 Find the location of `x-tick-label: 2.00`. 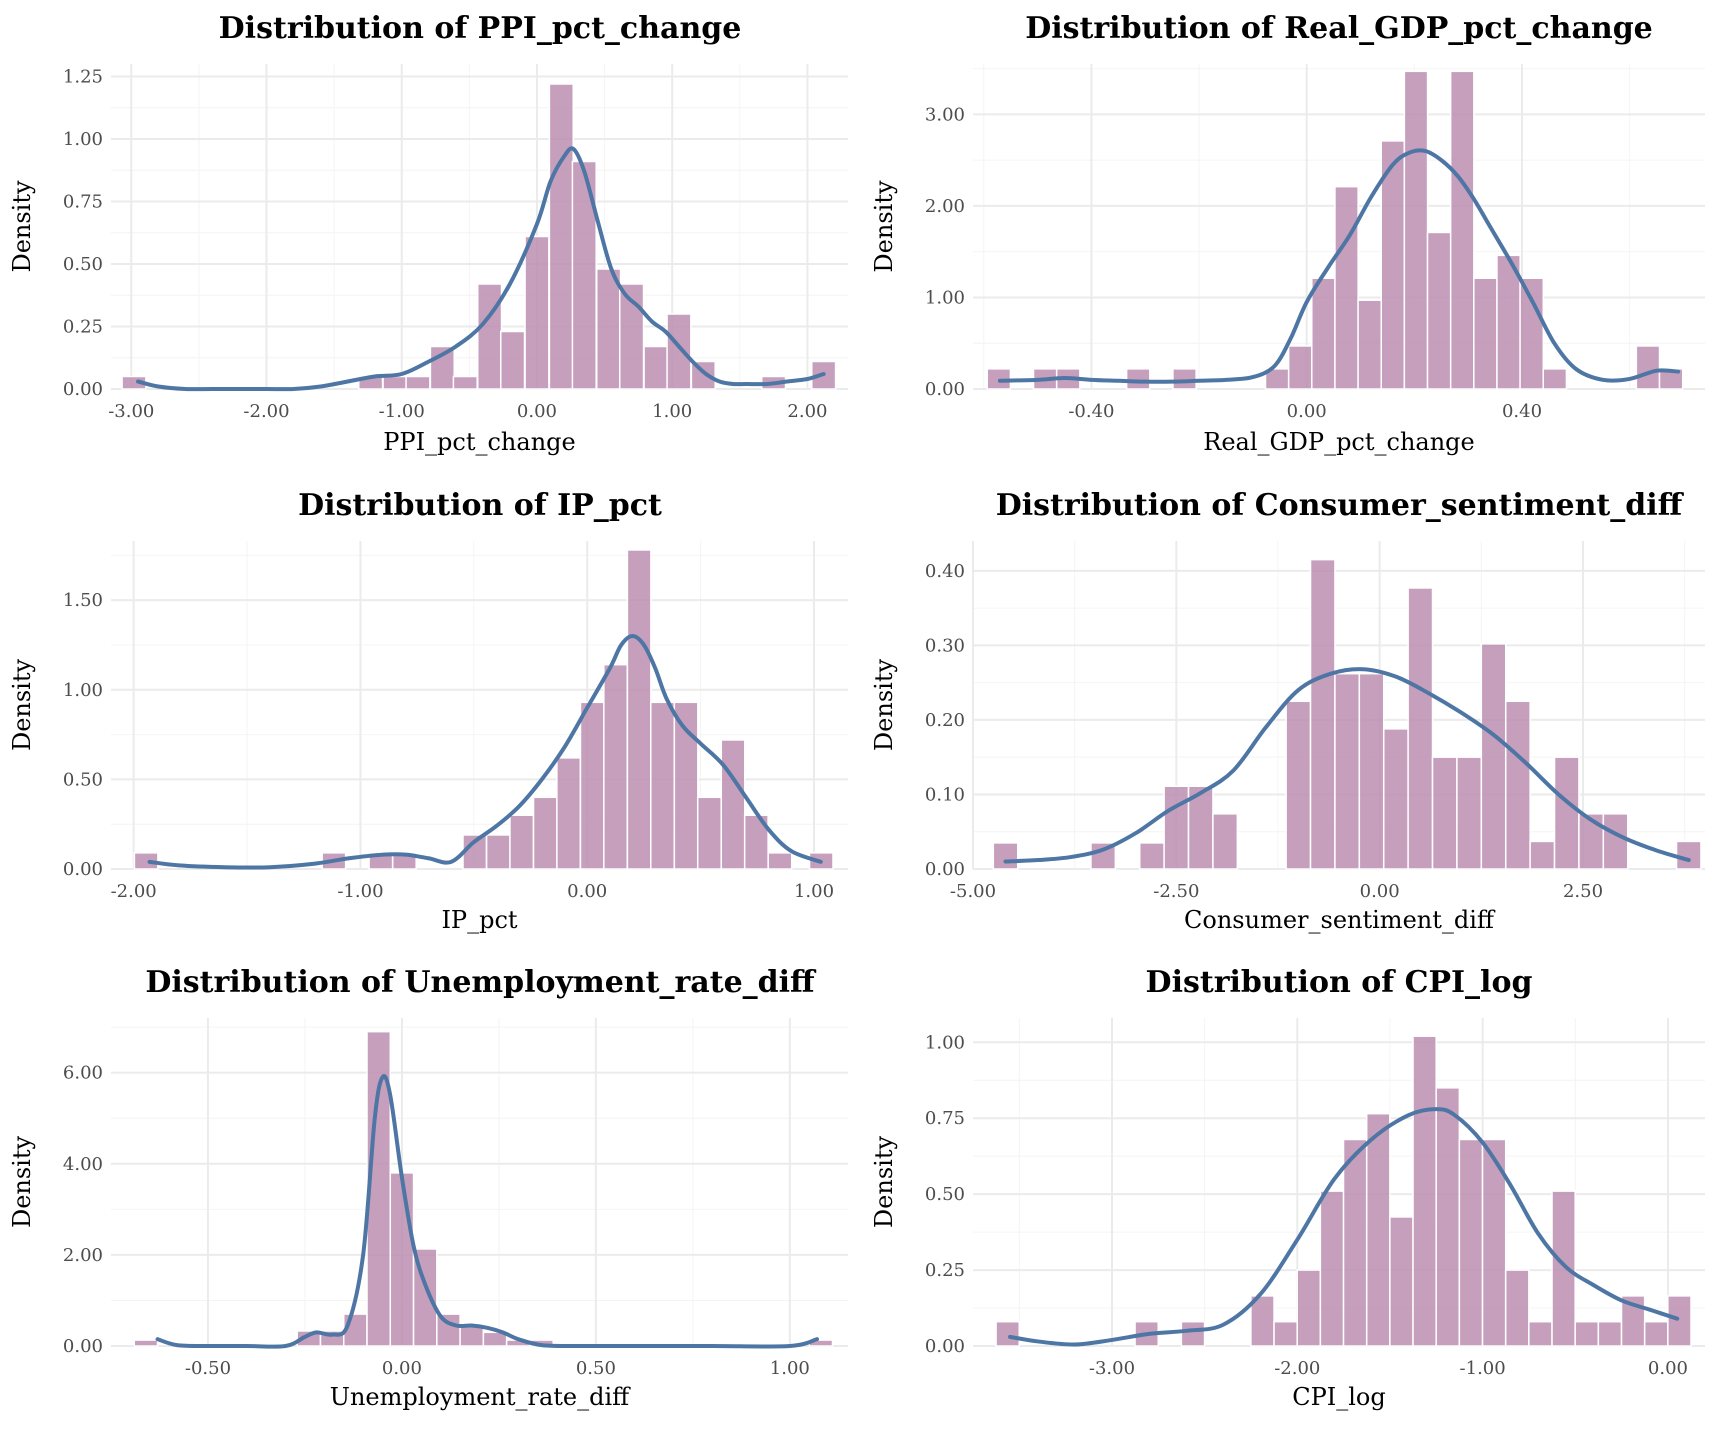

x-tick-label: 2.00 is located at coordinates (807, 411).